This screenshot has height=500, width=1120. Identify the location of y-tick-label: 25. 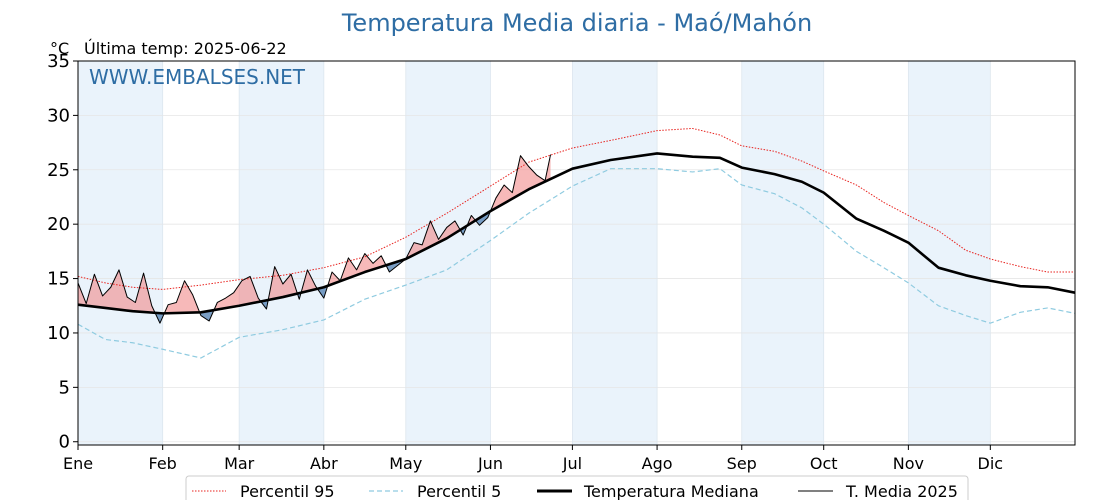
(58, 170).